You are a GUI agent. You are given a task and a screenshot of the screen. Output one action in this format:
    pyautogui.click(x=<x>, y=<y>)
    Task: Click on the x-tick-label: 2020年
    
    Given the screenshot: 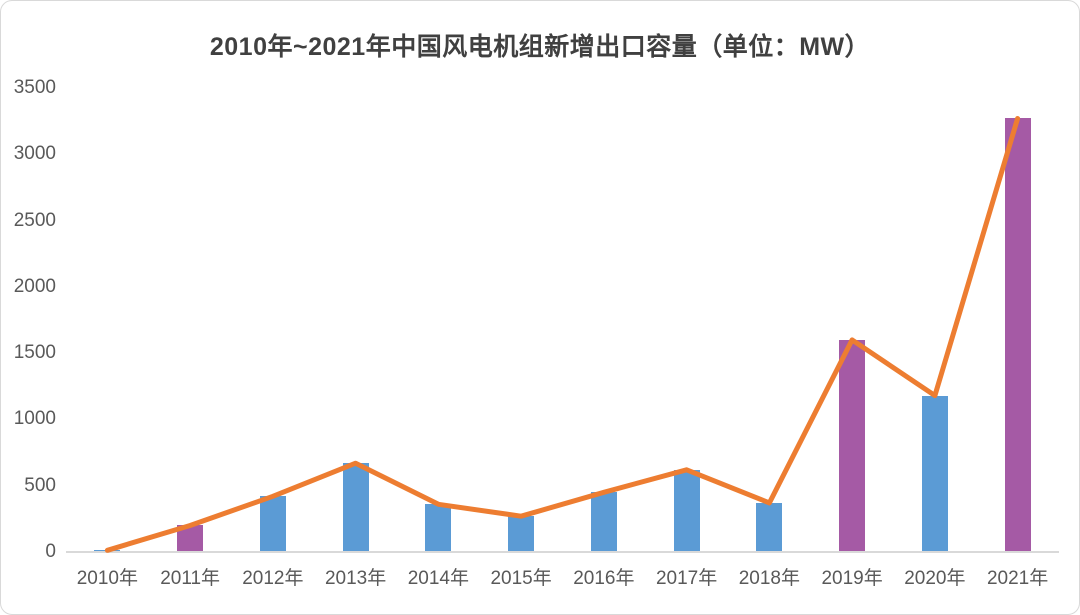 What is the action you would take?
    pyautogui.click(x=935, y=578)
    